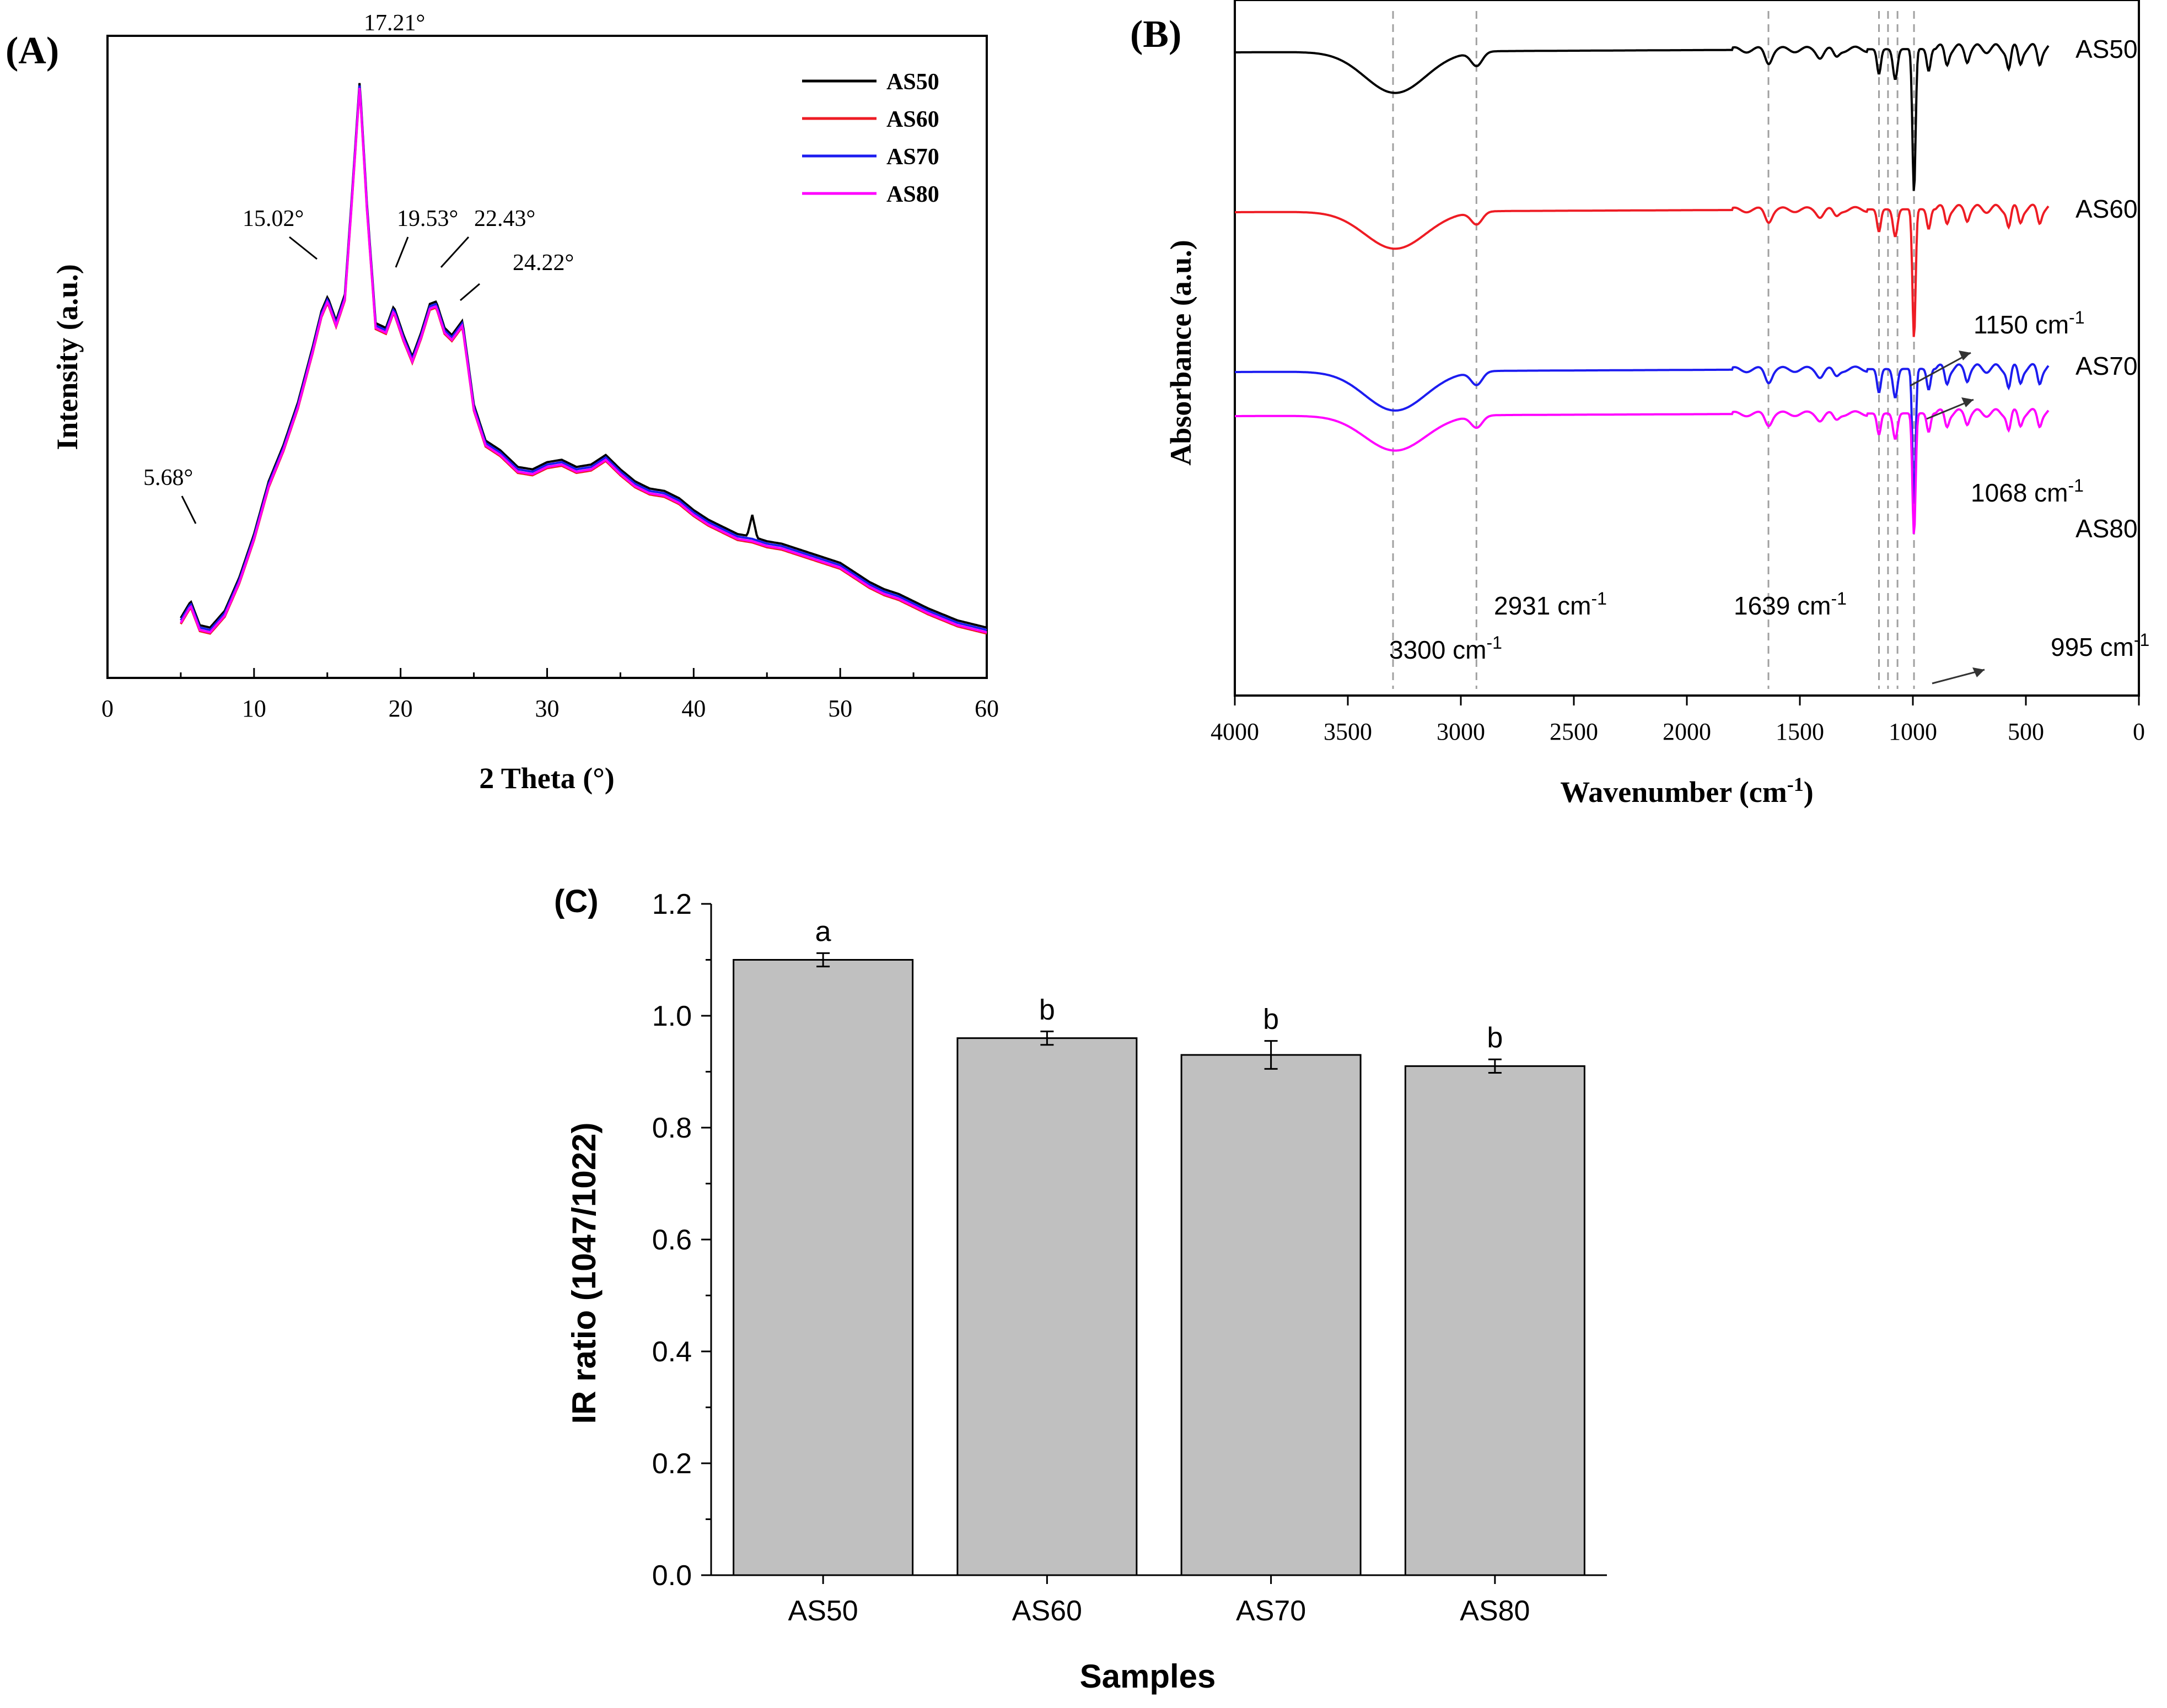 This screenshot has width=2167, height=1708. What do you see at coordinates (1673, 792) in the screenshot?
I see `panel-b-x-label-main: Wavenumber (cm` at bounding box center [1673, 792].